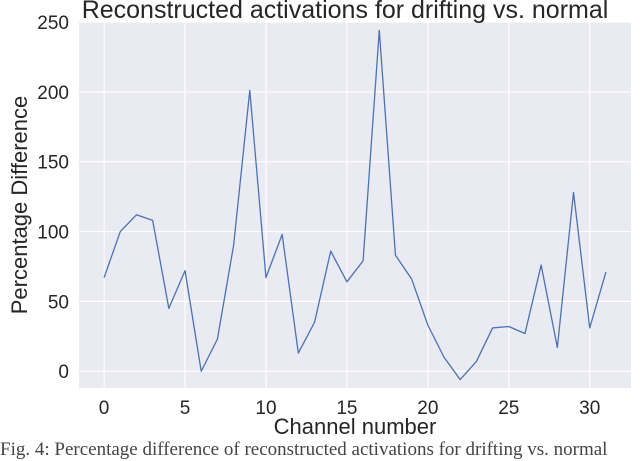 The width and height of the screenshot is (640, 461). Describe the element at coordinates (53, 233) in the screenshot. I see `y-tick-label: 100` at that location.